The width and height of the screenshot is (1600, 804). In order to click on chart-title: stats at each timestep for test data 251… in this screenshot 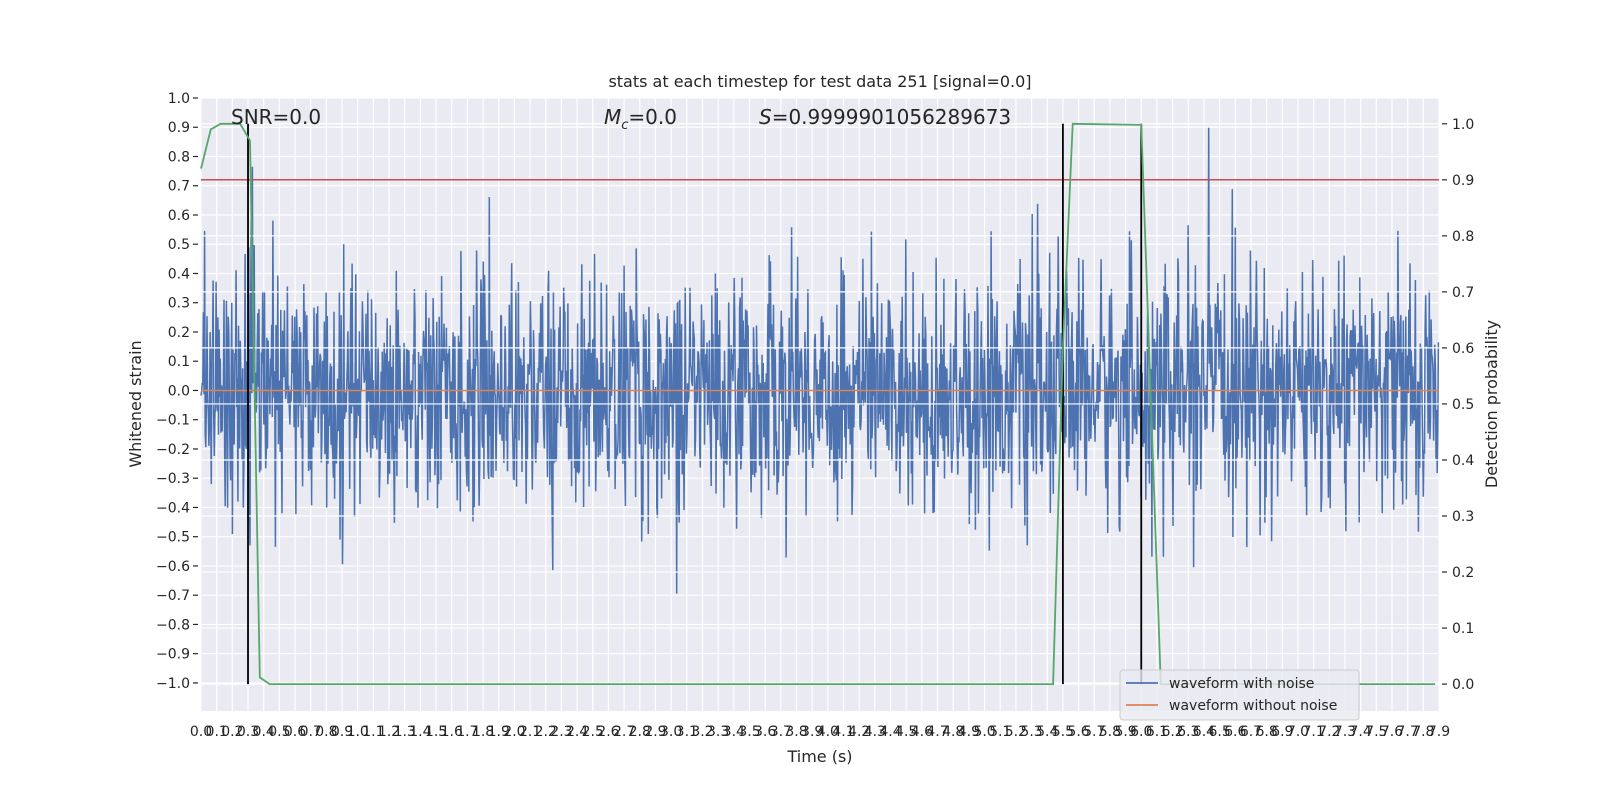, I will do `click(819, 81)`.